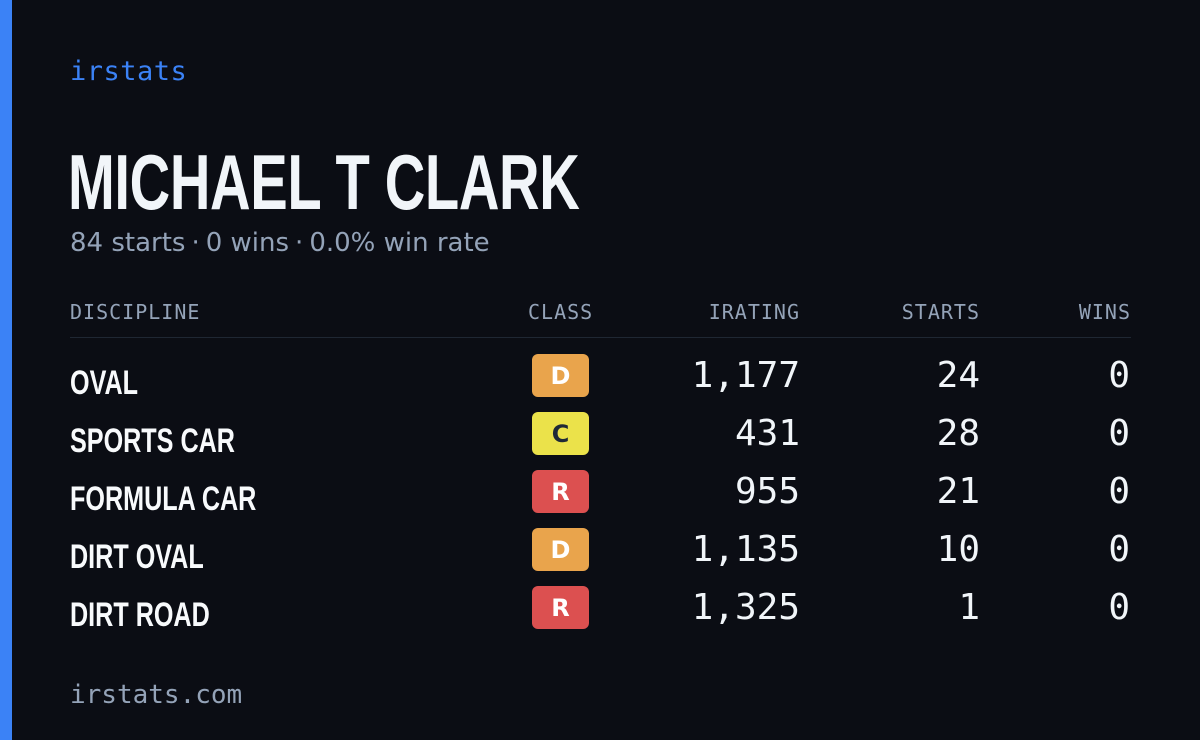 This screenshot has height=740, width=1200. What do you see at coordinates (745, 607) in the screenshot?
I see `irating-value: 1,325` at bounding box center [745, 607].